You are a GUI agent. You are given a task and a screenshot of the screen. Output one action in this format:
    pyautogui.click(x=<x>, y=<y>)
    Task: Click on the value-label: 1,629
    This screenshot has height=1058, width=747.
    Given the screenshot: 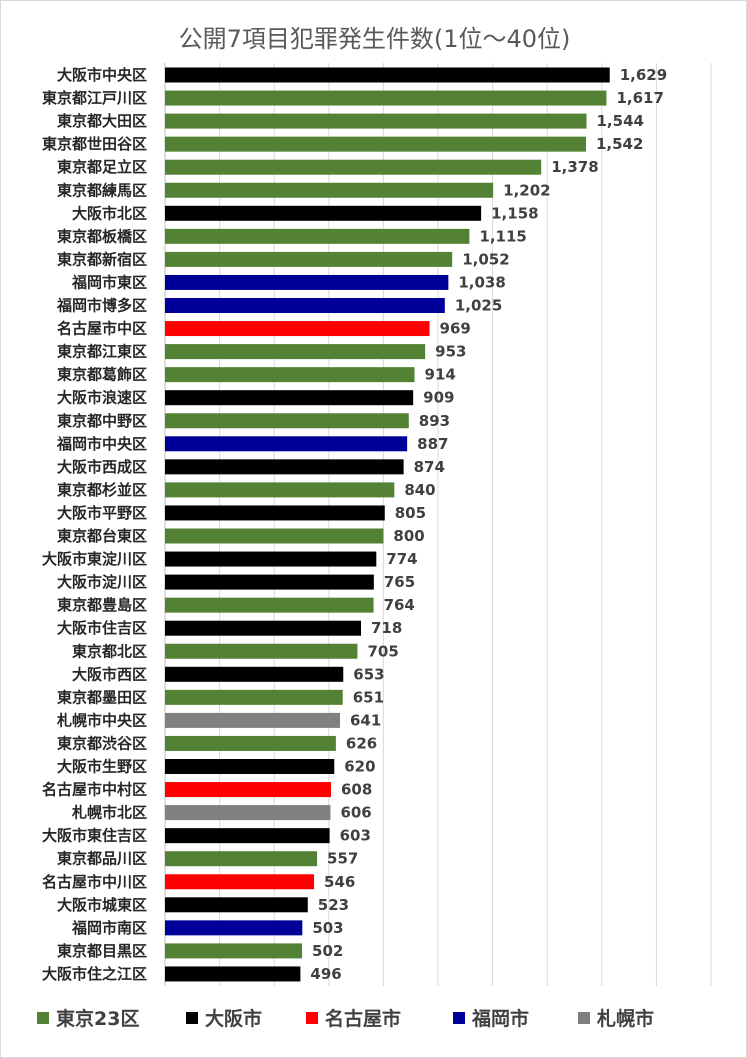 What is the action you would take?
    pyautogui.click(x=643, y=75)
    